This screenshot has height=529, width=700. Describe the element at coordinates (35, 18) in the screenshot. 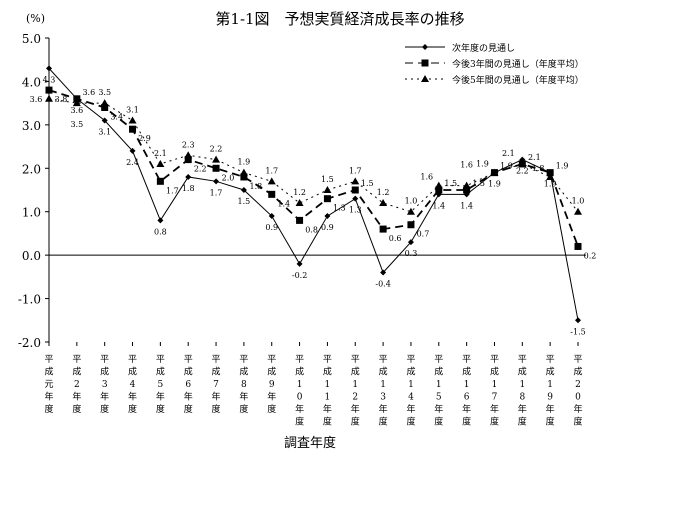

I see `y-axis-label: (%)` at that location.